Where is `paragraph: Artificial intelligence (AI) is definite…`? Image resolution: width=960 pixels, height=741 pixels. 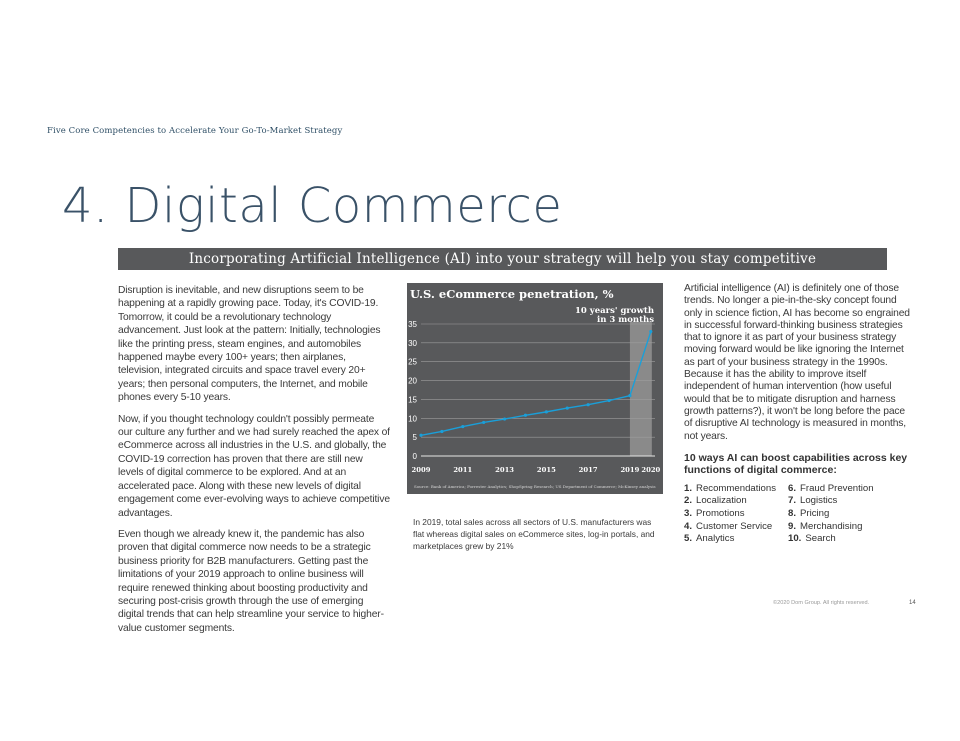 paragraph: Artificial intelligence (AI) is definite… is located at coordinates (797, 362).